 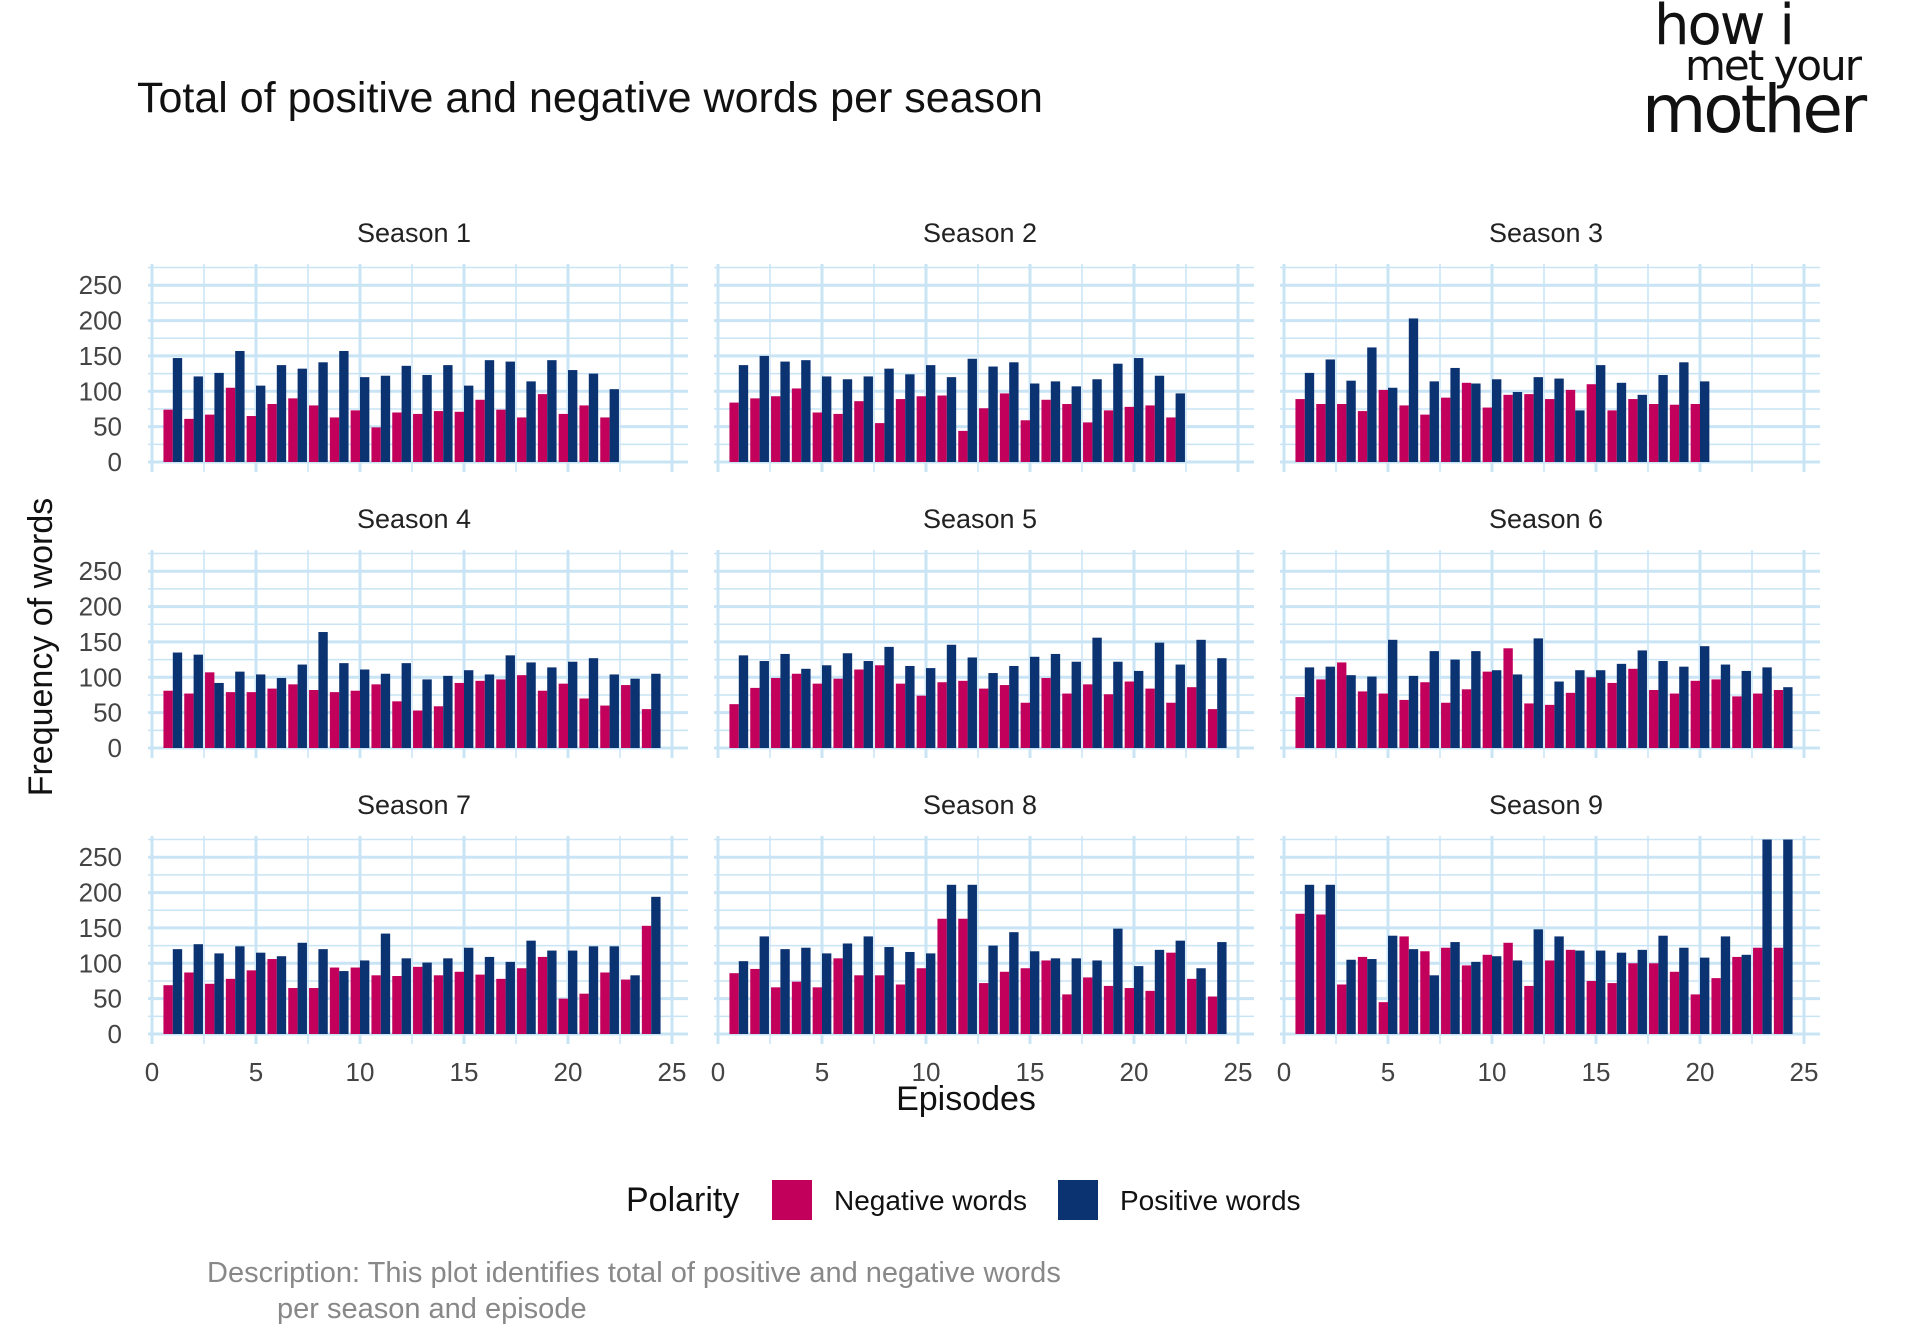 What do you see at coordinates (100, 928) in the screenshot?
I see `y-tick-label: 150` at bounding box center [100, 928].